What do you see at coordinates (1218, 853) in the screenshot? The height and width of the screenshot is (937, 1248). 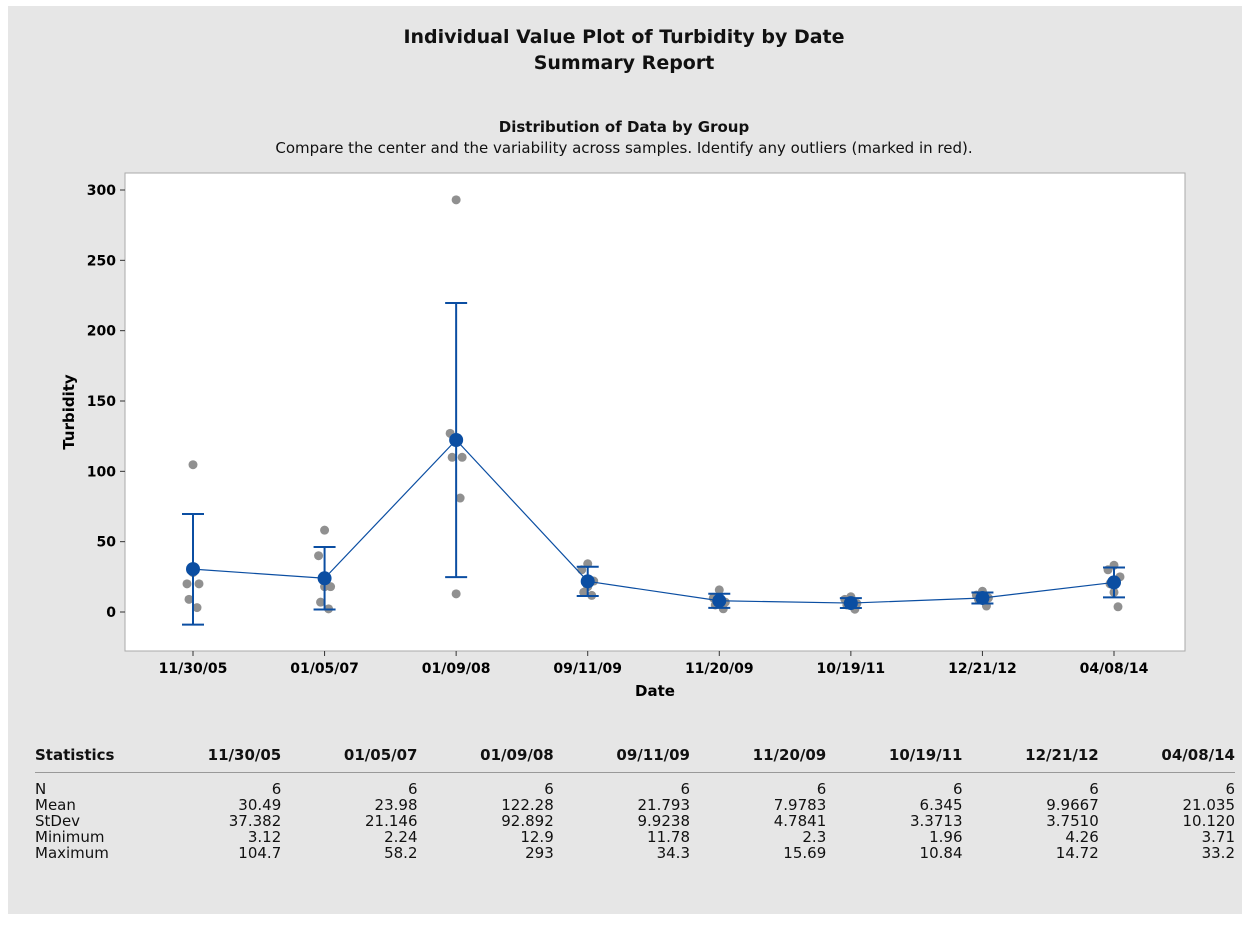 I see `statistics-cell: 33.2` at bounding box center [1218, 853].